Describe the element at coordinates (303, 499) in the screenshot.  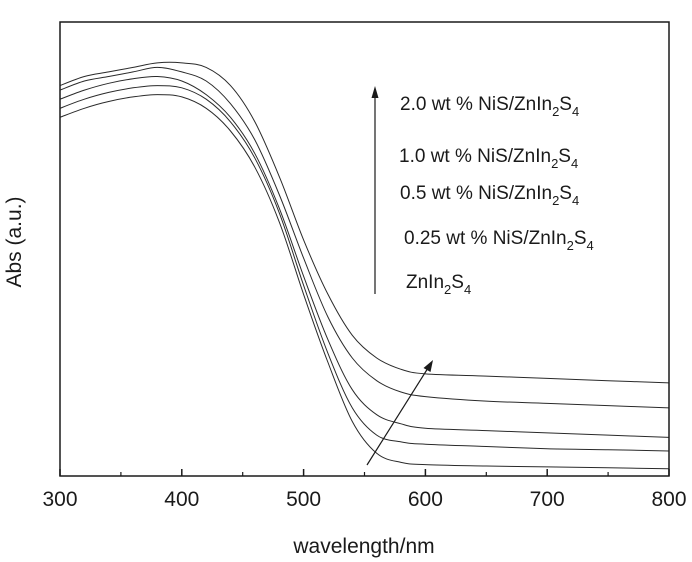
I see `x-tick-label-2: 500` at that location.